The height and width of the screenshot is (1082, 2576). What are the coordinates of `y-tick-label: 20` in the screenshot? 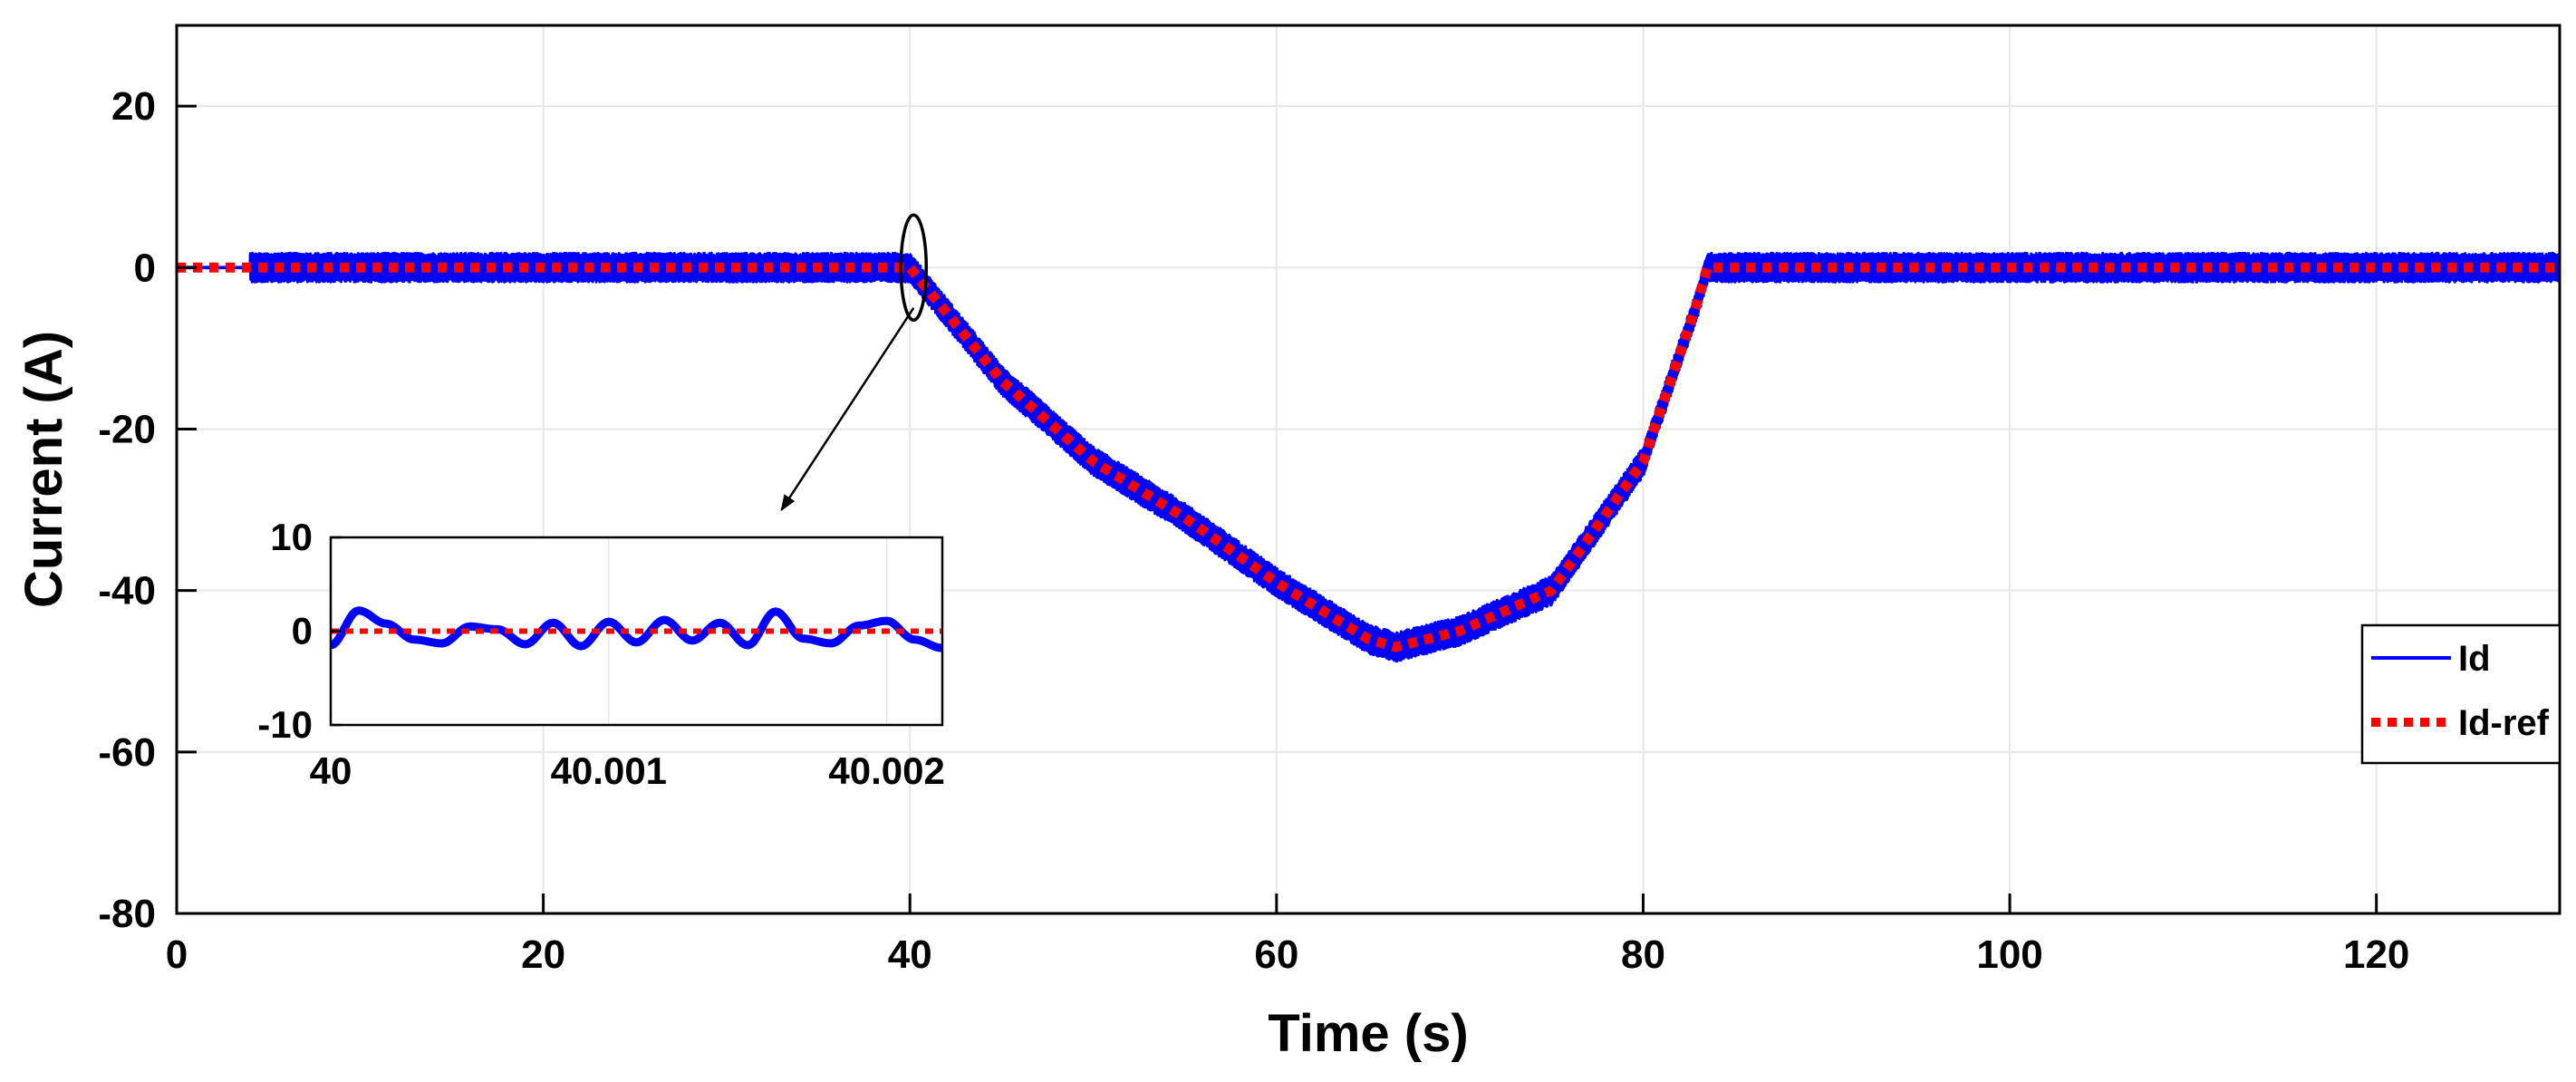 It's located at (133, 106).